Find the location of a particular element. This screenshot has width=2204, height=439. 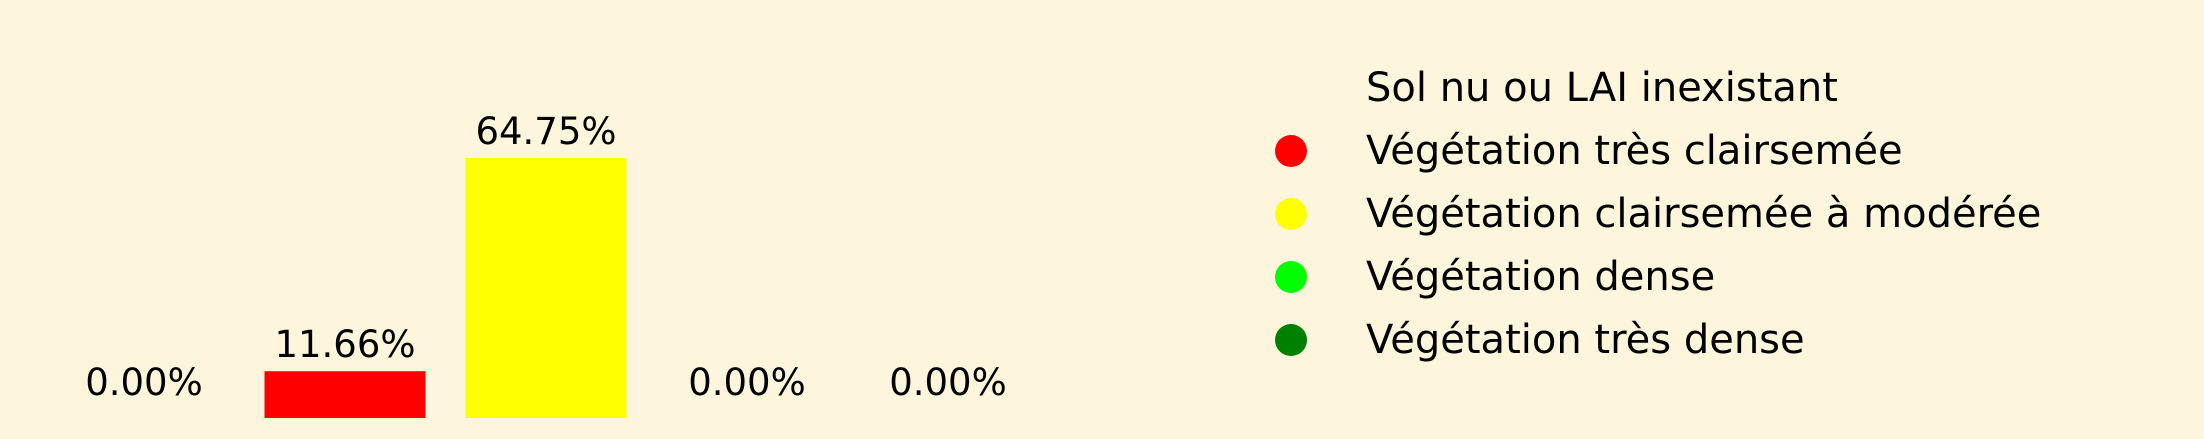

legend-item-2: Végétation très clairsemée is located at coordinates (1589, 151).